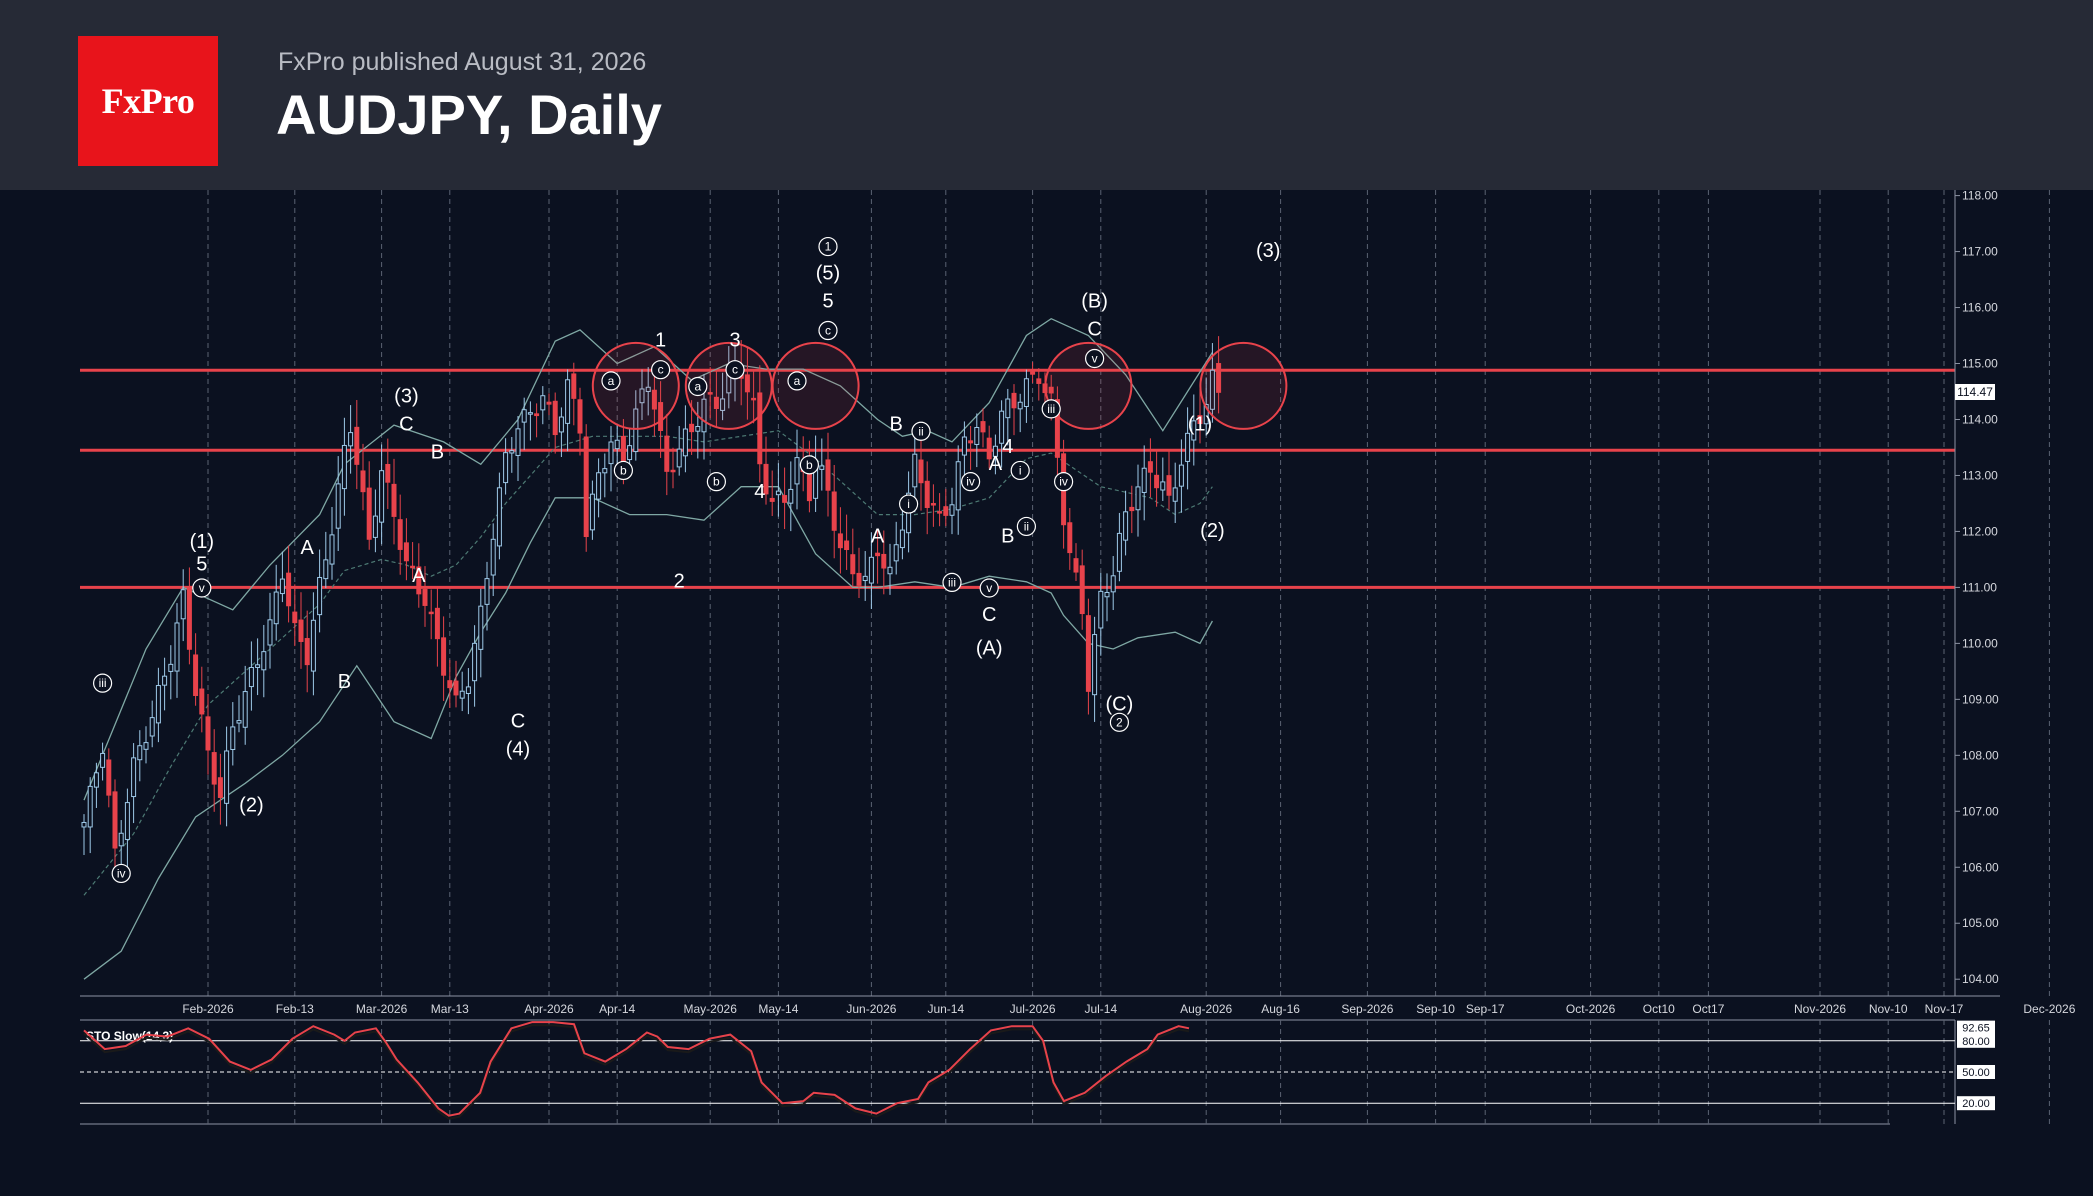 The height and width of the screenshot is (1196, 2093). I want to click on y-tick-label: 109.00, so click(1980, 699).